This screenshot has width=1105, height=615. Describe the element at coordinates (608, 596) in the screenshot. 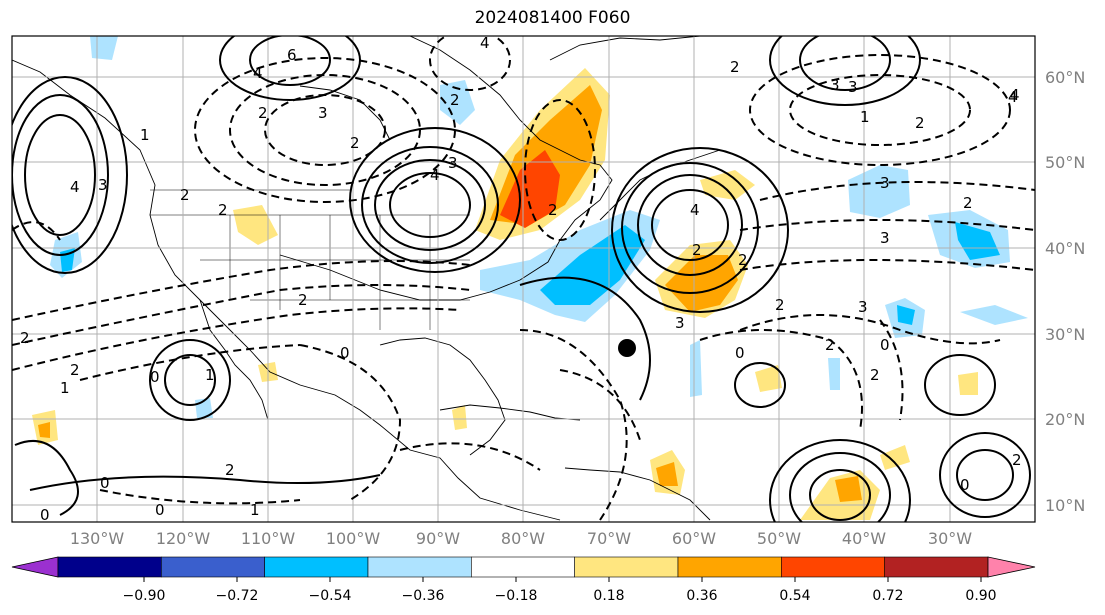

I see `colorbar-tick-label: 0.18` at that location.